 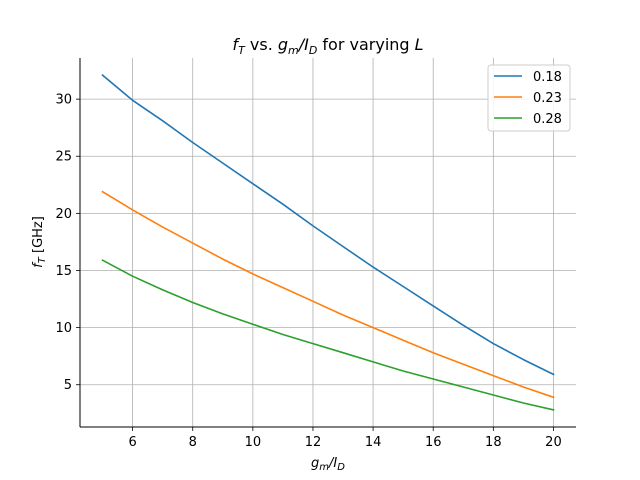 I want to click on legend-label-0.18: 0.18, so click(x=547, y=77).